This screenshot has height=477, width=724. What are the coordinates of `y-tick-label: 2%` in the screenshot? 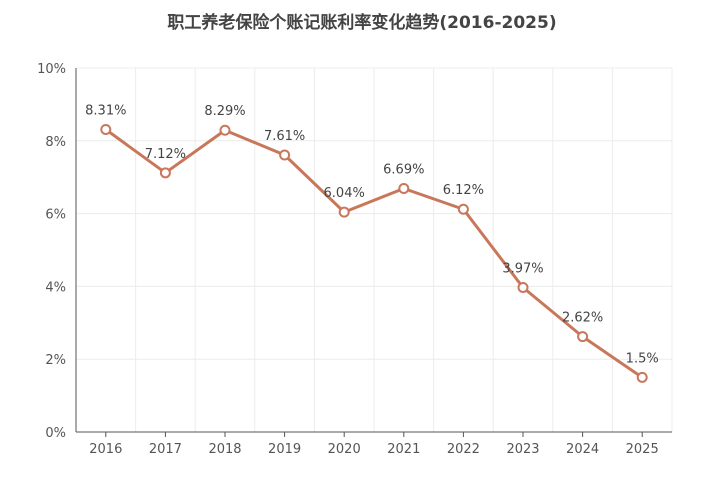 It's located at (55, 360).